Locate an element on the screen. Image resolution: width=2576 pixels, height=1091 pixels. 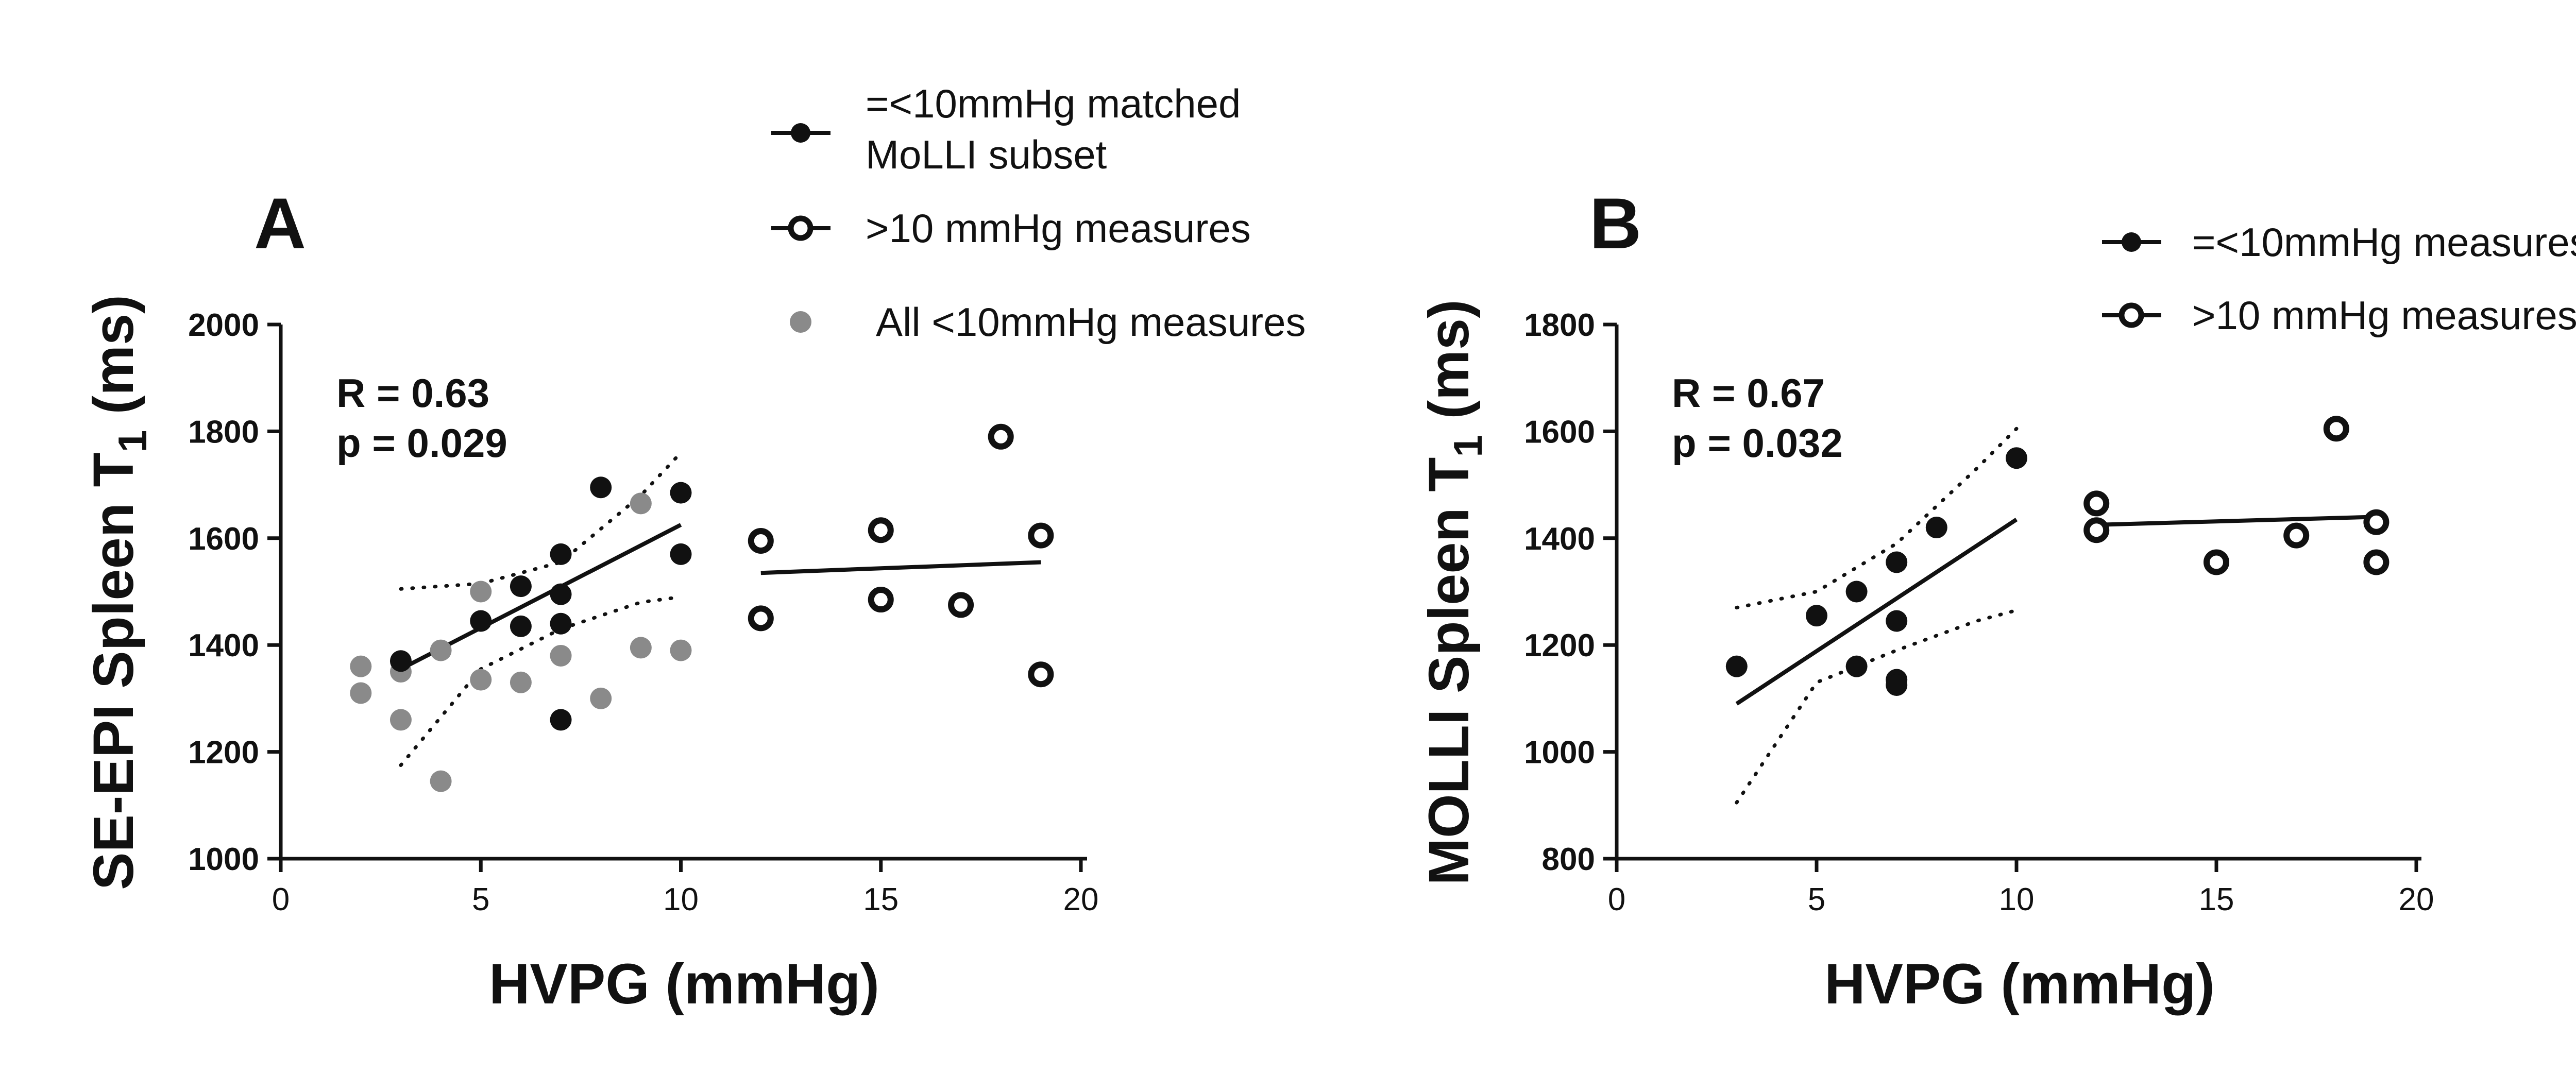
panel-a-y-label: SE-EPI Spleen T1 (ms) is located at coordinates (118, 592).